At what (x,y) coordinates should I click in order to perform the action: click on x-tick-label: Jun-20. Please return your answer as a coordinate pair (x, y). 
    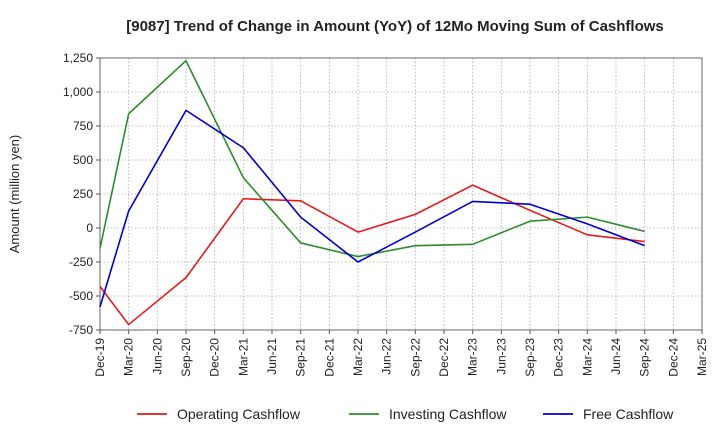
    Looking at the image, I should click on (157, 356).